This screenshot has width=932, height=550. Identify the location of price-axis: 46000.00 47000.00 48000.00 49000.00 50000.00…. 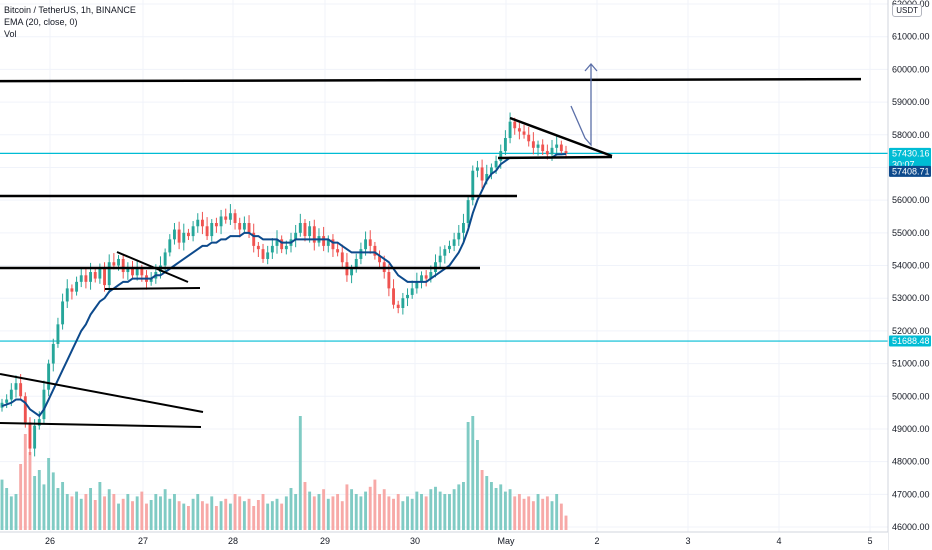
(909, 275).